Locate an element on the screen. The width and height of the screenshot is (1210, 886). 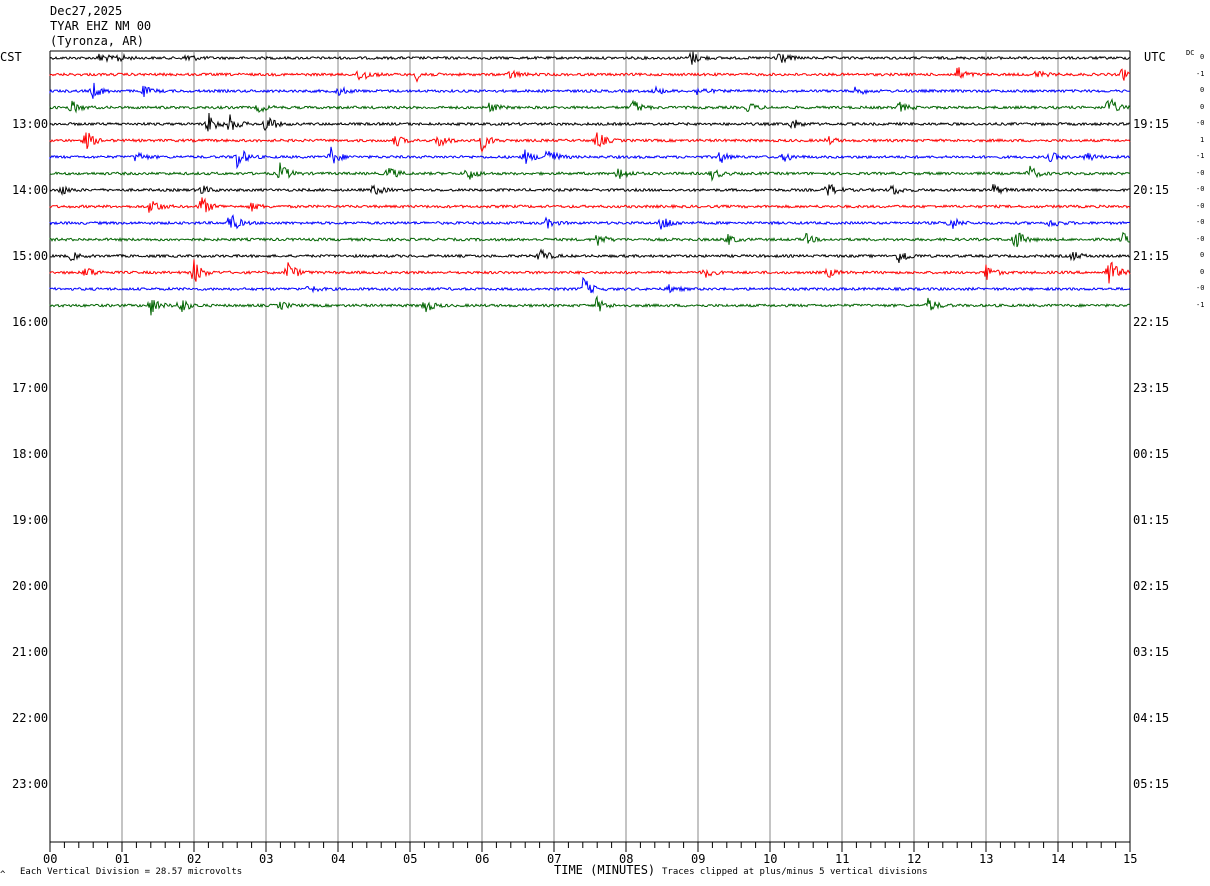
x-tick-label: 01 is located at coordinates (122, 859).